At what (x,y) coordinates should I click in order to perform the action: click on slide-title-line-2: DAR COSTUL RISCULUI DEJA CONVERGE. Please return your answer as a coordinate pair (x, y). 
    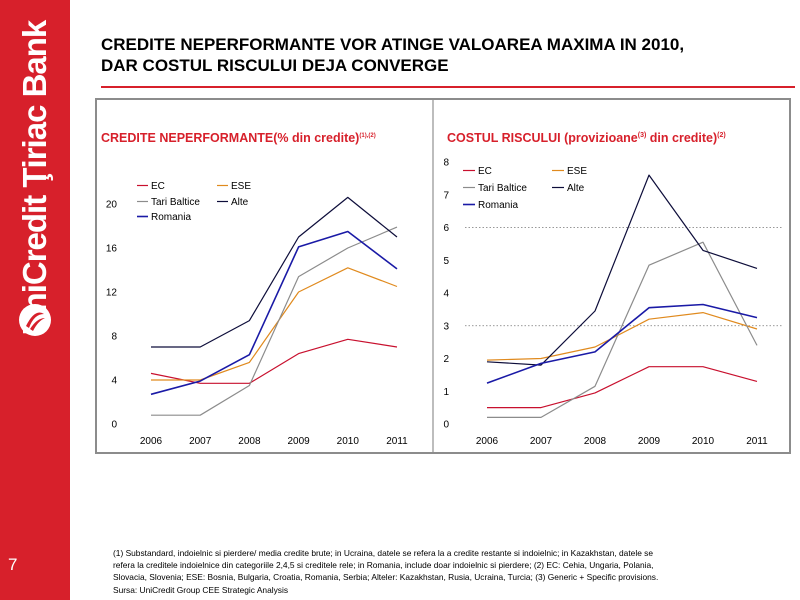
    Looking at the image, I should click on (275, 65).